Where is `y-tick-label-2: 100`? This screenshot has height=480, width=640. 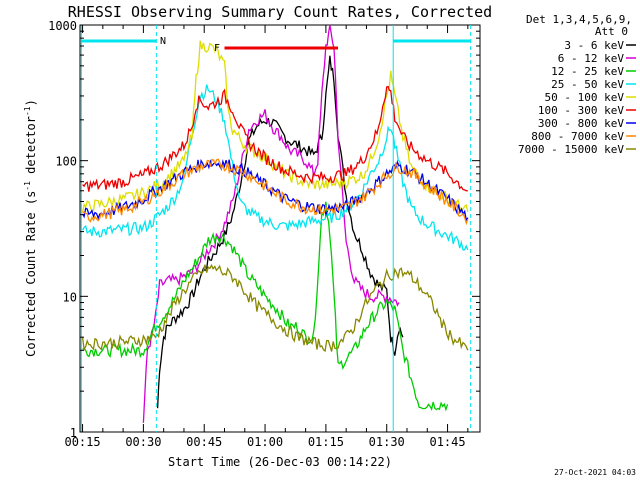
y-tick-label-2: 100 is located at coordinates (66, 162).